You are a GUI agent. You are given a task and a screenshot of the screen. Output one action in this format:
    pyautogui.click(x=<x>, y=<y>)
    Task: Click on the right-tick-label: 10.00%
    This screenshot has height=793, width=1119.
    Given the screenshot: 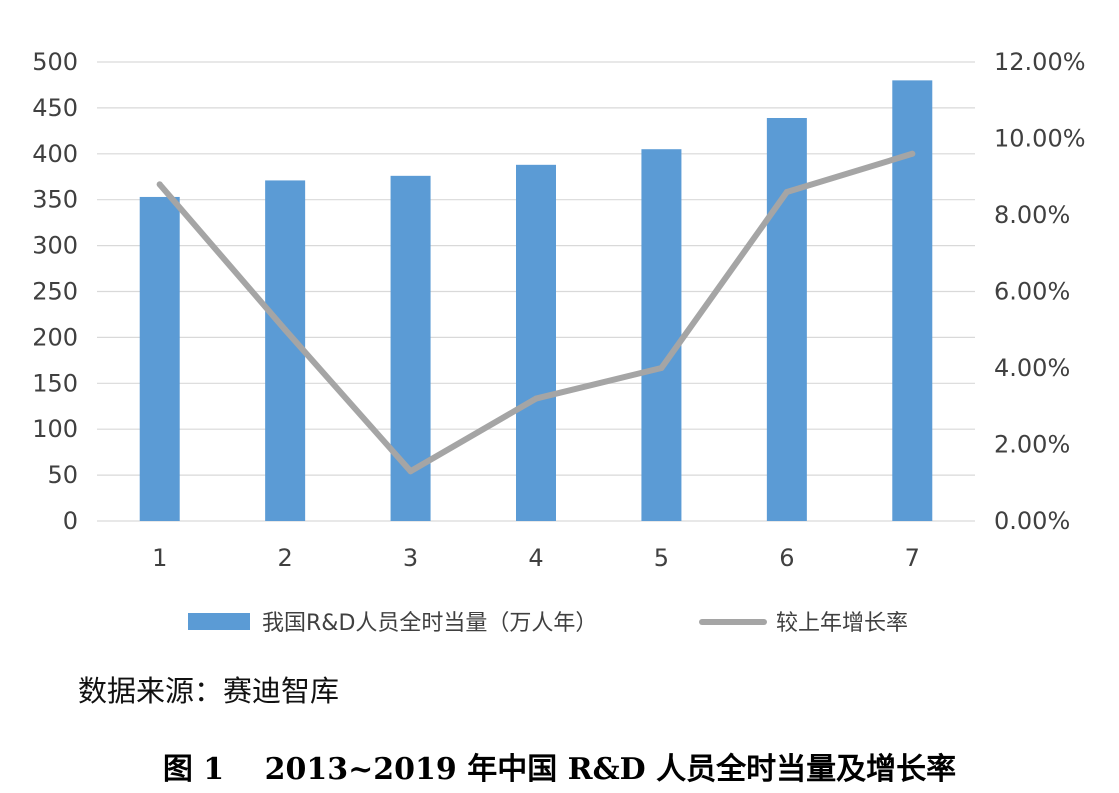 What is the action you would take?
    pyautogui.click(x=1040, y=139)
    